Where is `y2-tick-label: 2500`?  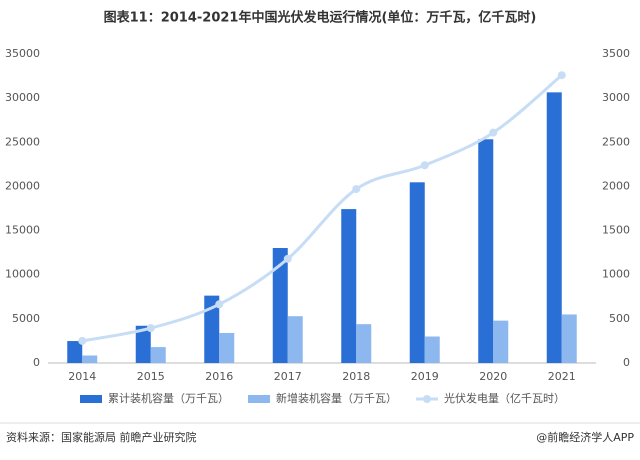
y2-tick-label: 2500 is located at coordinates (616, 141).